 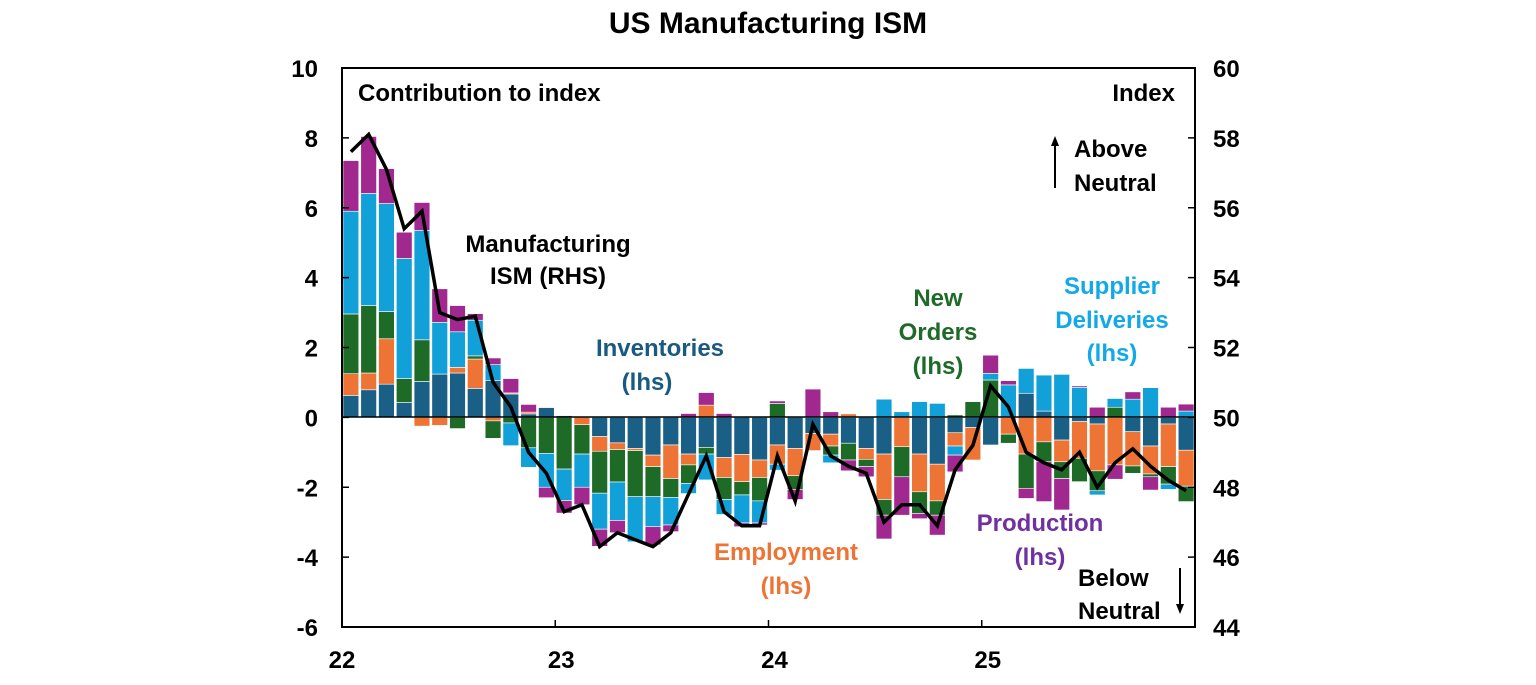 I want to click on left-tick-label: 8, so click(x=311, y=139).